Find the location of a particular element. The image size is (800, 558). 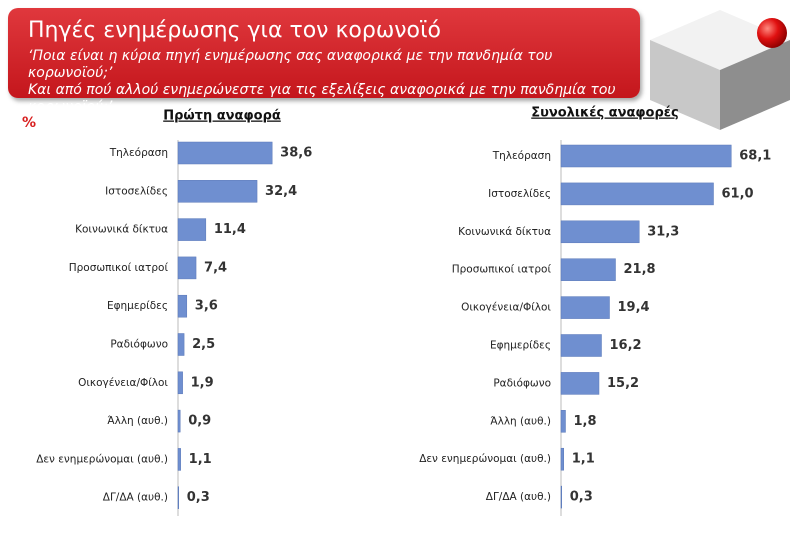

value-label: 7,4 is located at coordinates (215, 267).